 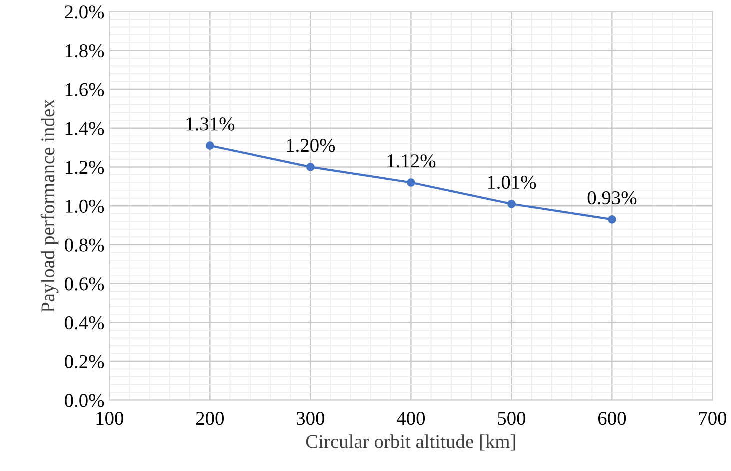 What do you see at coordinates (713, 419) in the screenshot?
I see `x-tick-label: 700` at bounding box center [713, 419].